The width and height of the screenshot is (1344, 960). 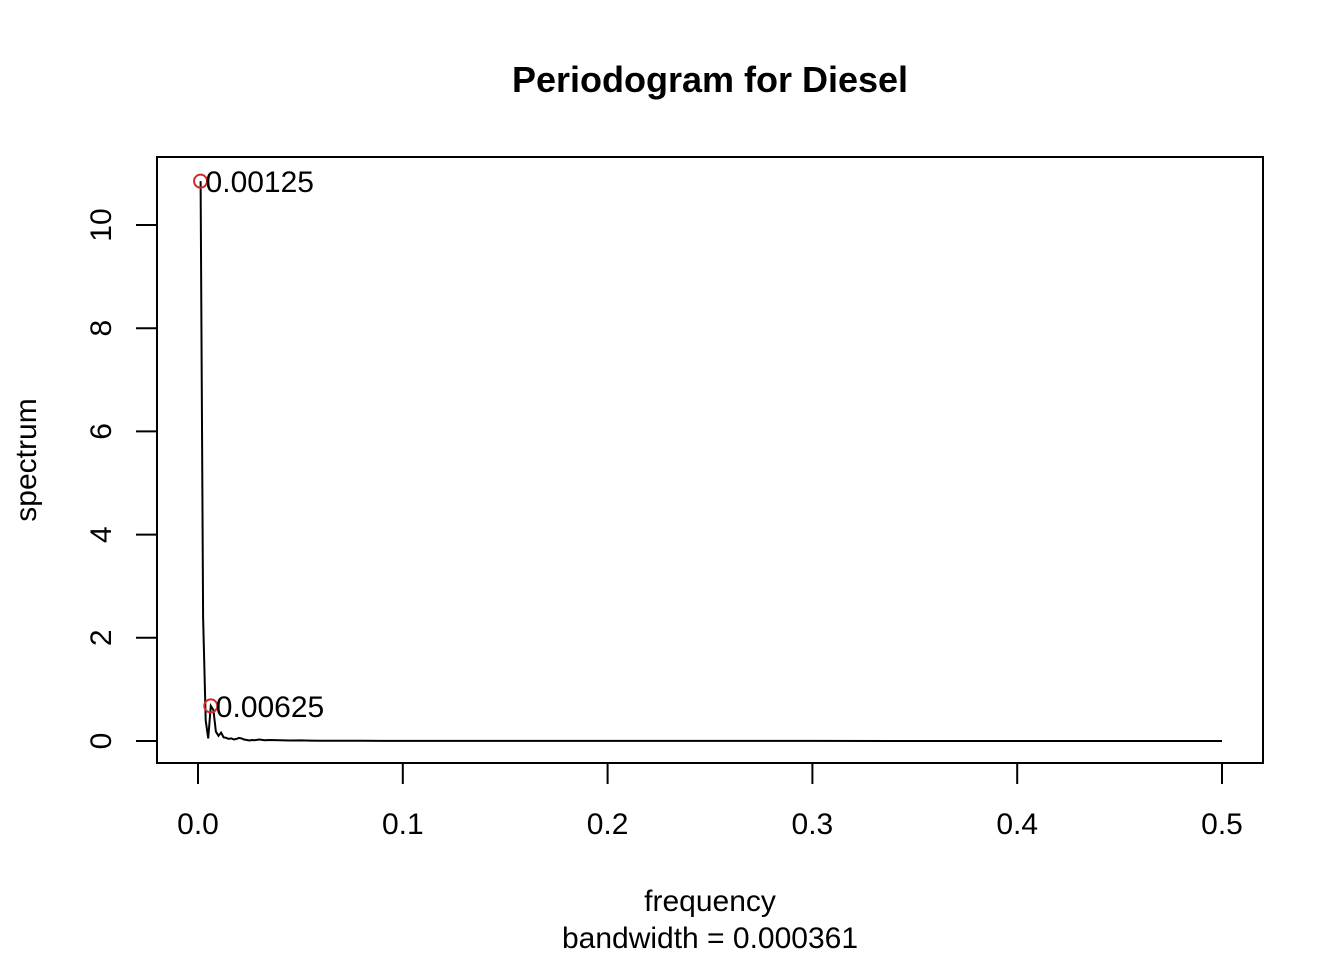 I want to click on x-tick-label: 0.3, so click(x=813, y=824).